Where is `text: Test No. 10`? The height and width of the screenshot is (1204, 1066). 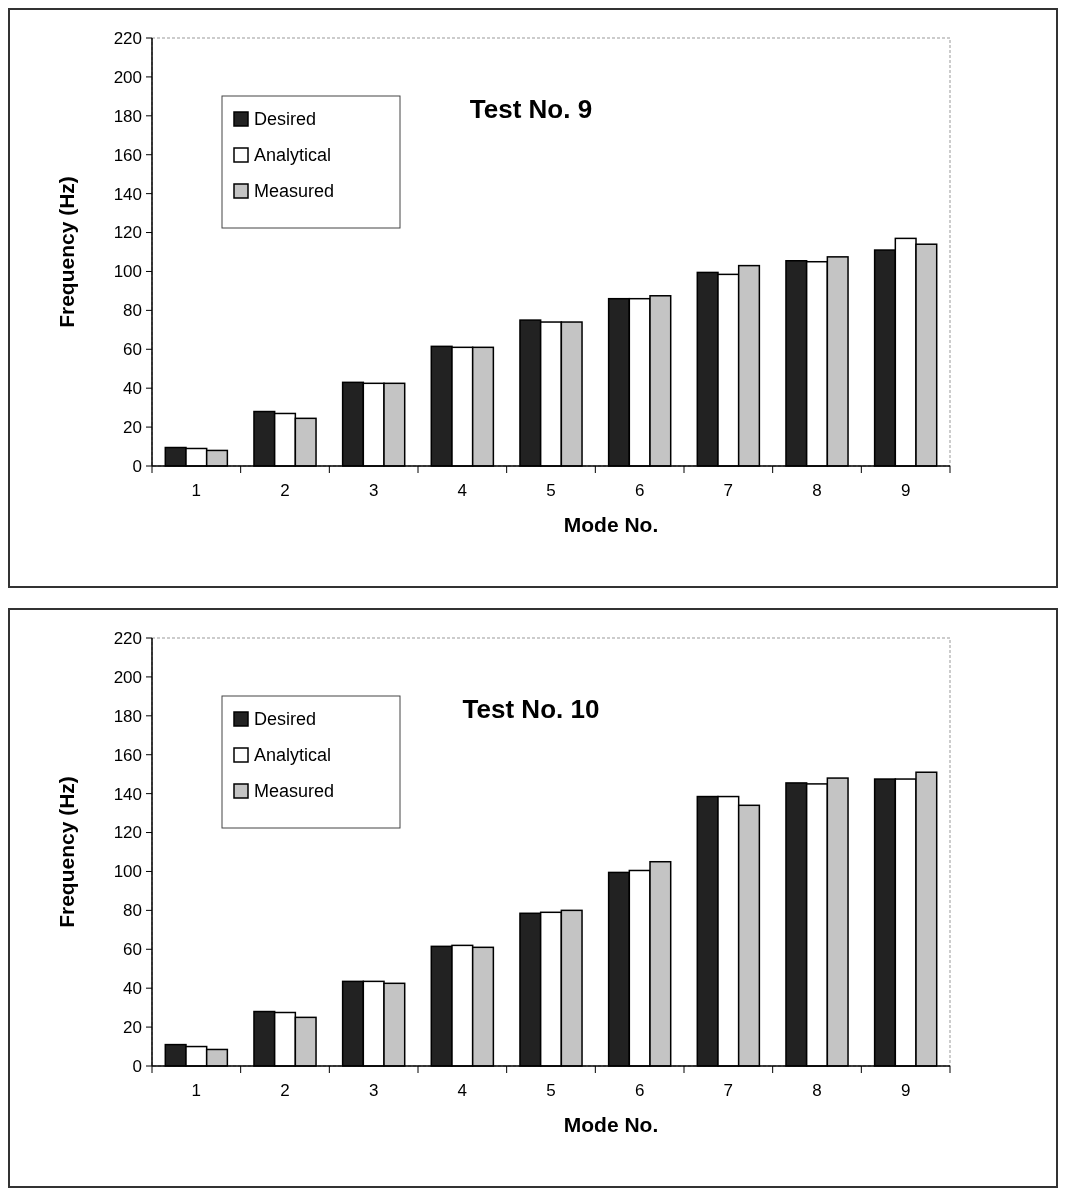
text: Test No. 10 is located at coordinates (531, 709).